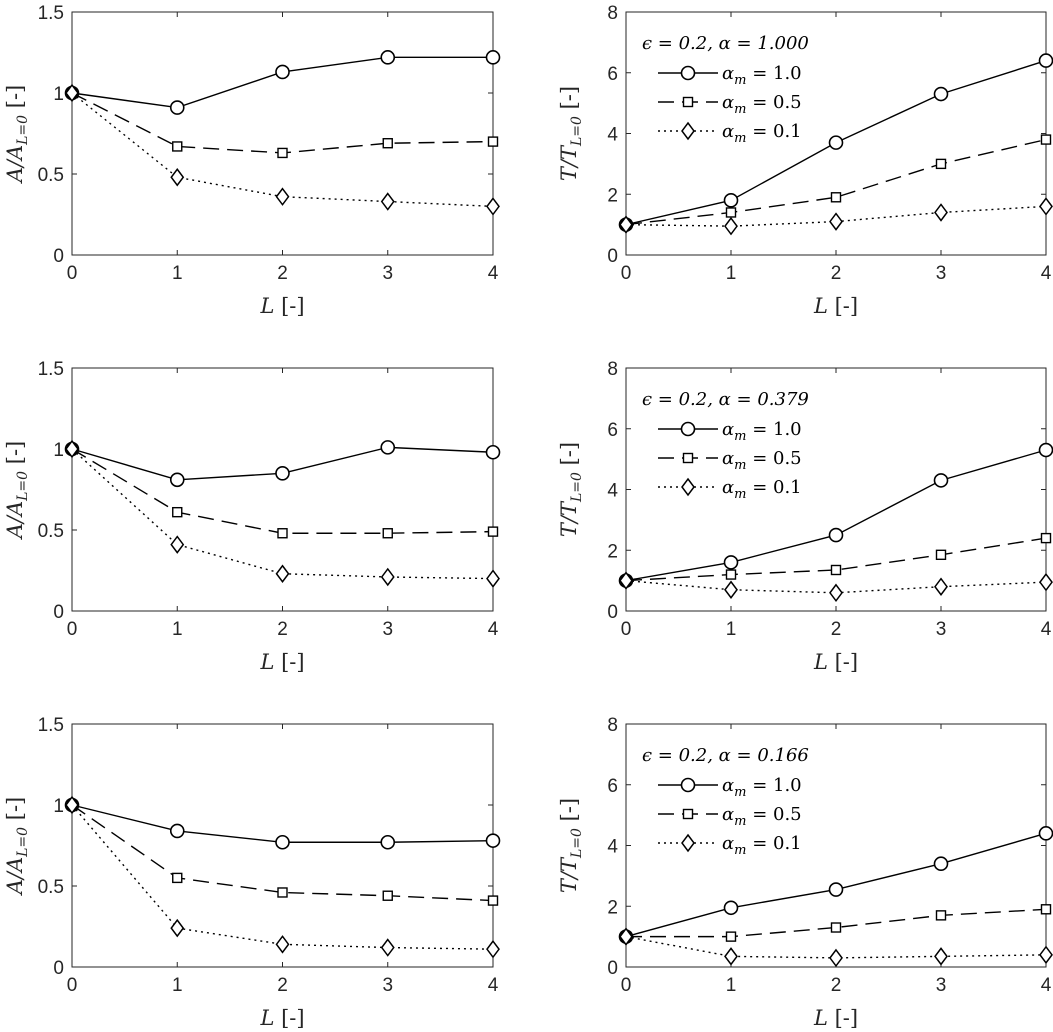 The image size is (1053, 1032). I want to click on legend-item-3: αm = 0.1, so click(730, 489).